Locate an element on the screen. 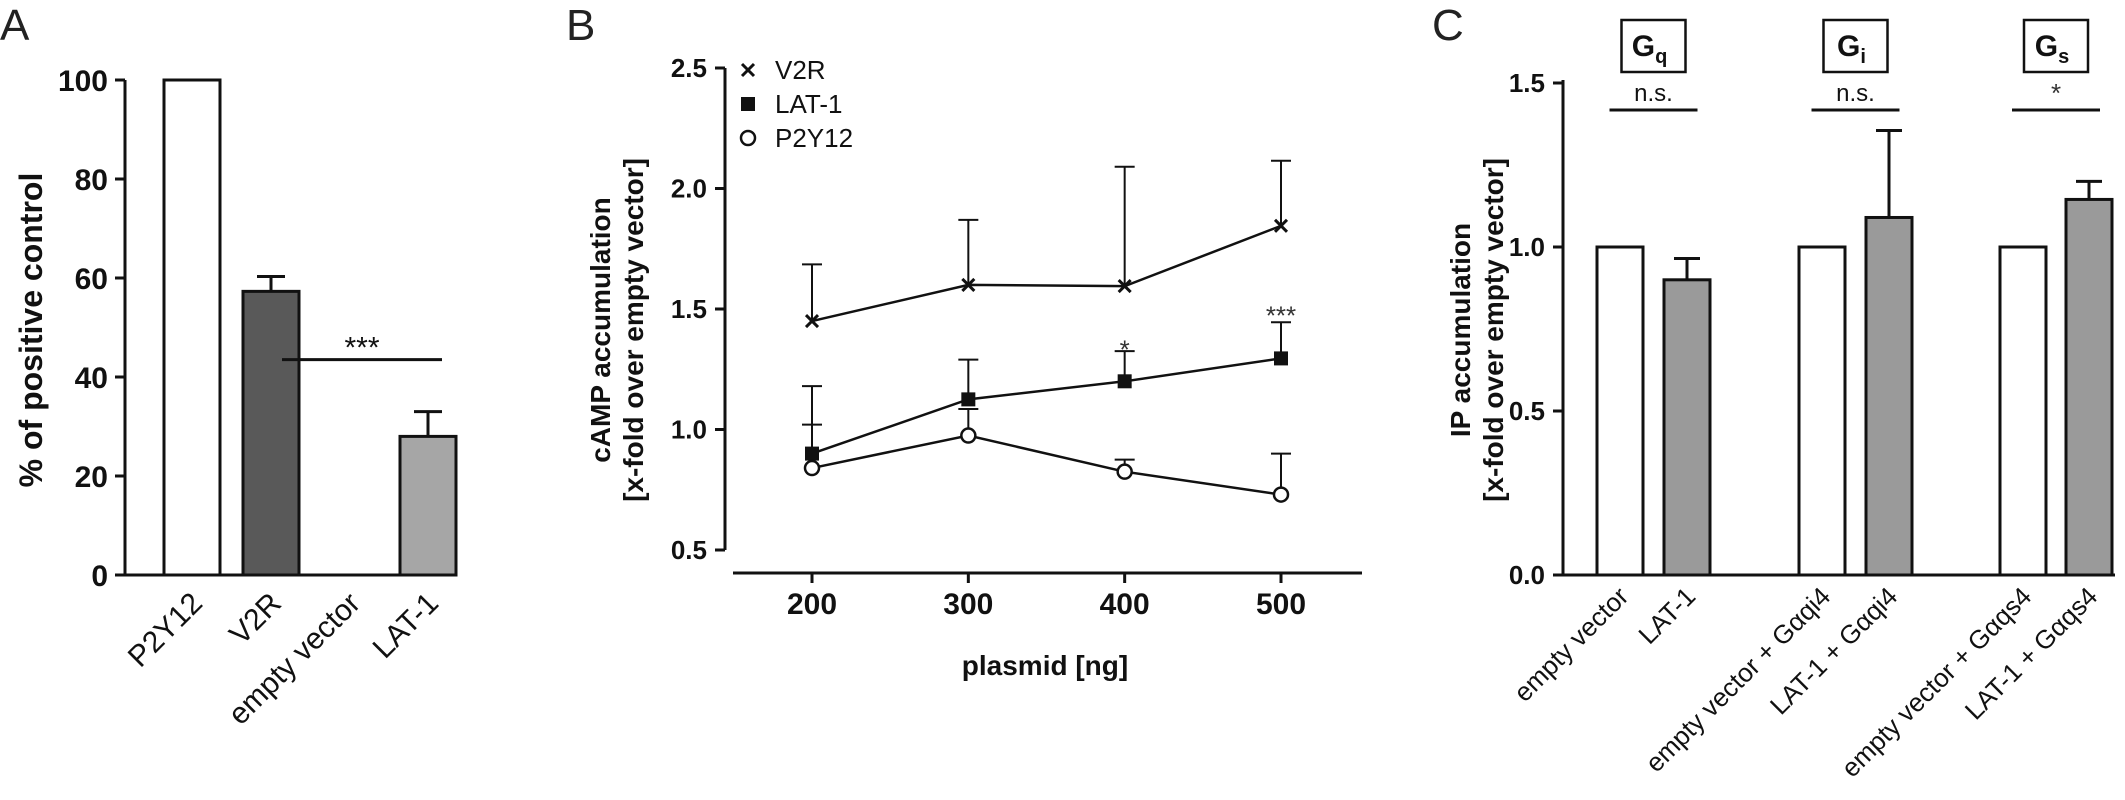  panel-c-y-ticks: 0.0 0.5 1.0 1.5 is located at coordinates (1536, 329).